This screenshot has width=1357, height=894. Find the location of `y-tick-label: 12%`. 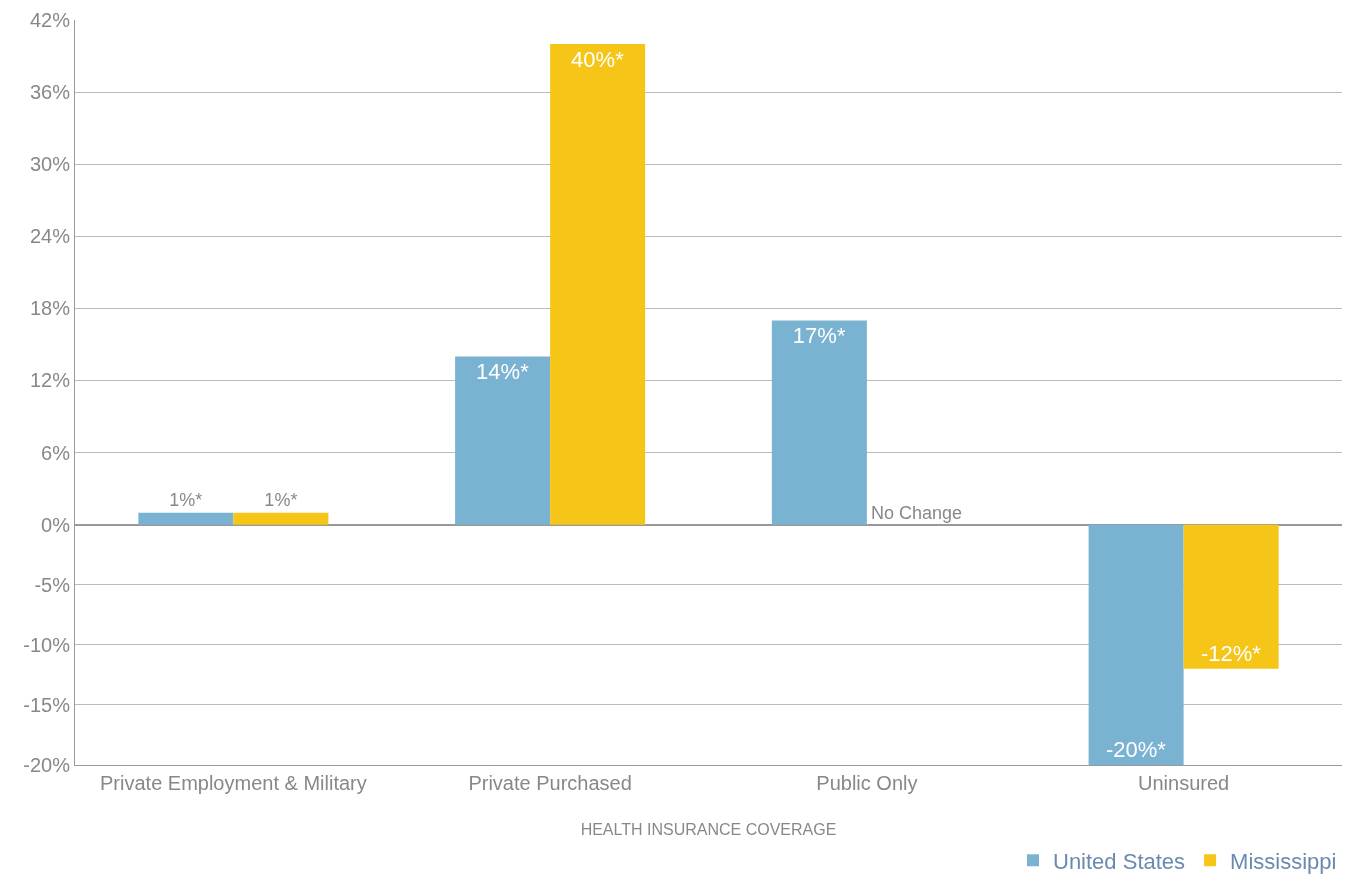

y-tick-label: 12% is located at coordinates (50, 380).